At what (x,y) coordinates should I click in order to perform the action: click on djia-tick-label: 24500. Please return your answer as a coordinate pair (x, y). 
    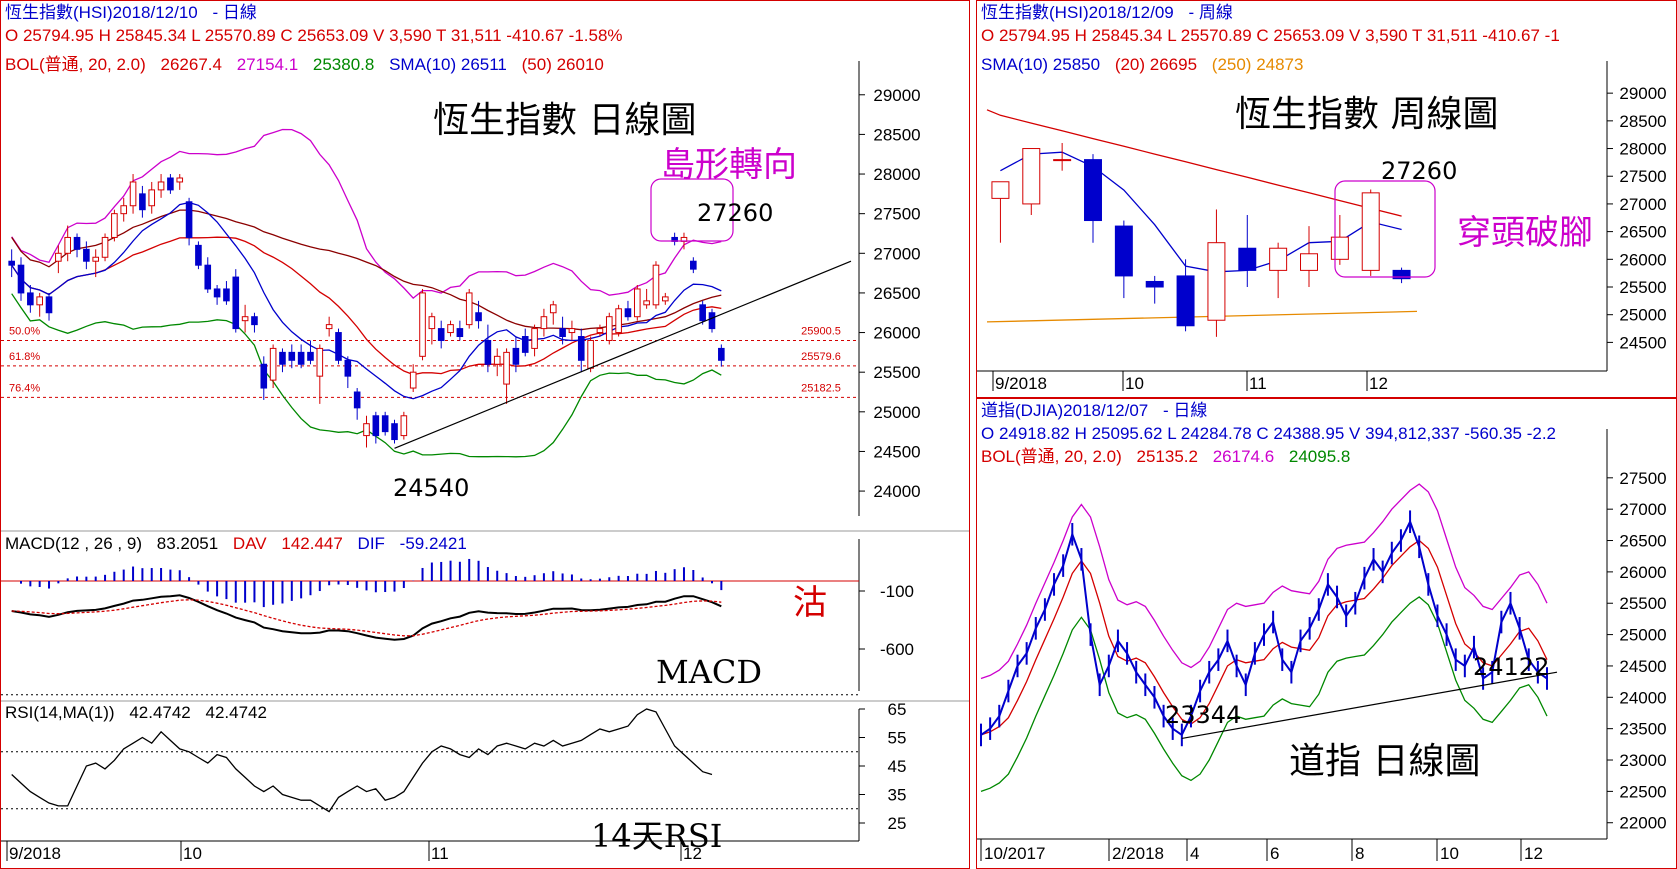
    Looking at the image, I should click on (1642, 666).